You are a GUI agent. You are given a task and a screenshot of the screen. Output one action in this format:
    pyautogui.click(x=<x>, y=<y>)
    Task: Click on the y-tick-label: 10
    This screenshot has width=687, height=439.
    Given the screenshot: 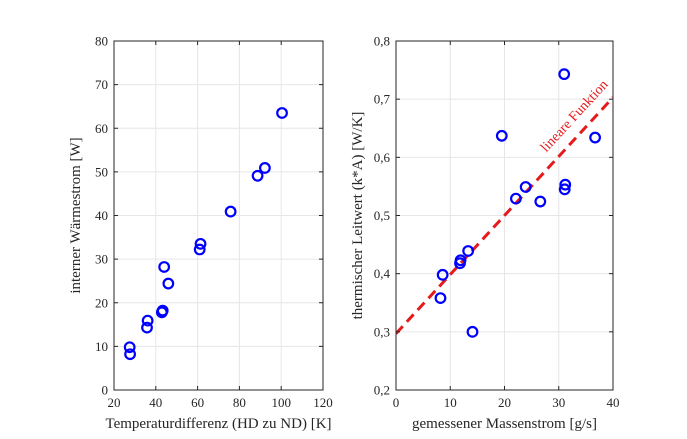 What is the action you would take?
    pyautogui.click(x=101, y=346)
    